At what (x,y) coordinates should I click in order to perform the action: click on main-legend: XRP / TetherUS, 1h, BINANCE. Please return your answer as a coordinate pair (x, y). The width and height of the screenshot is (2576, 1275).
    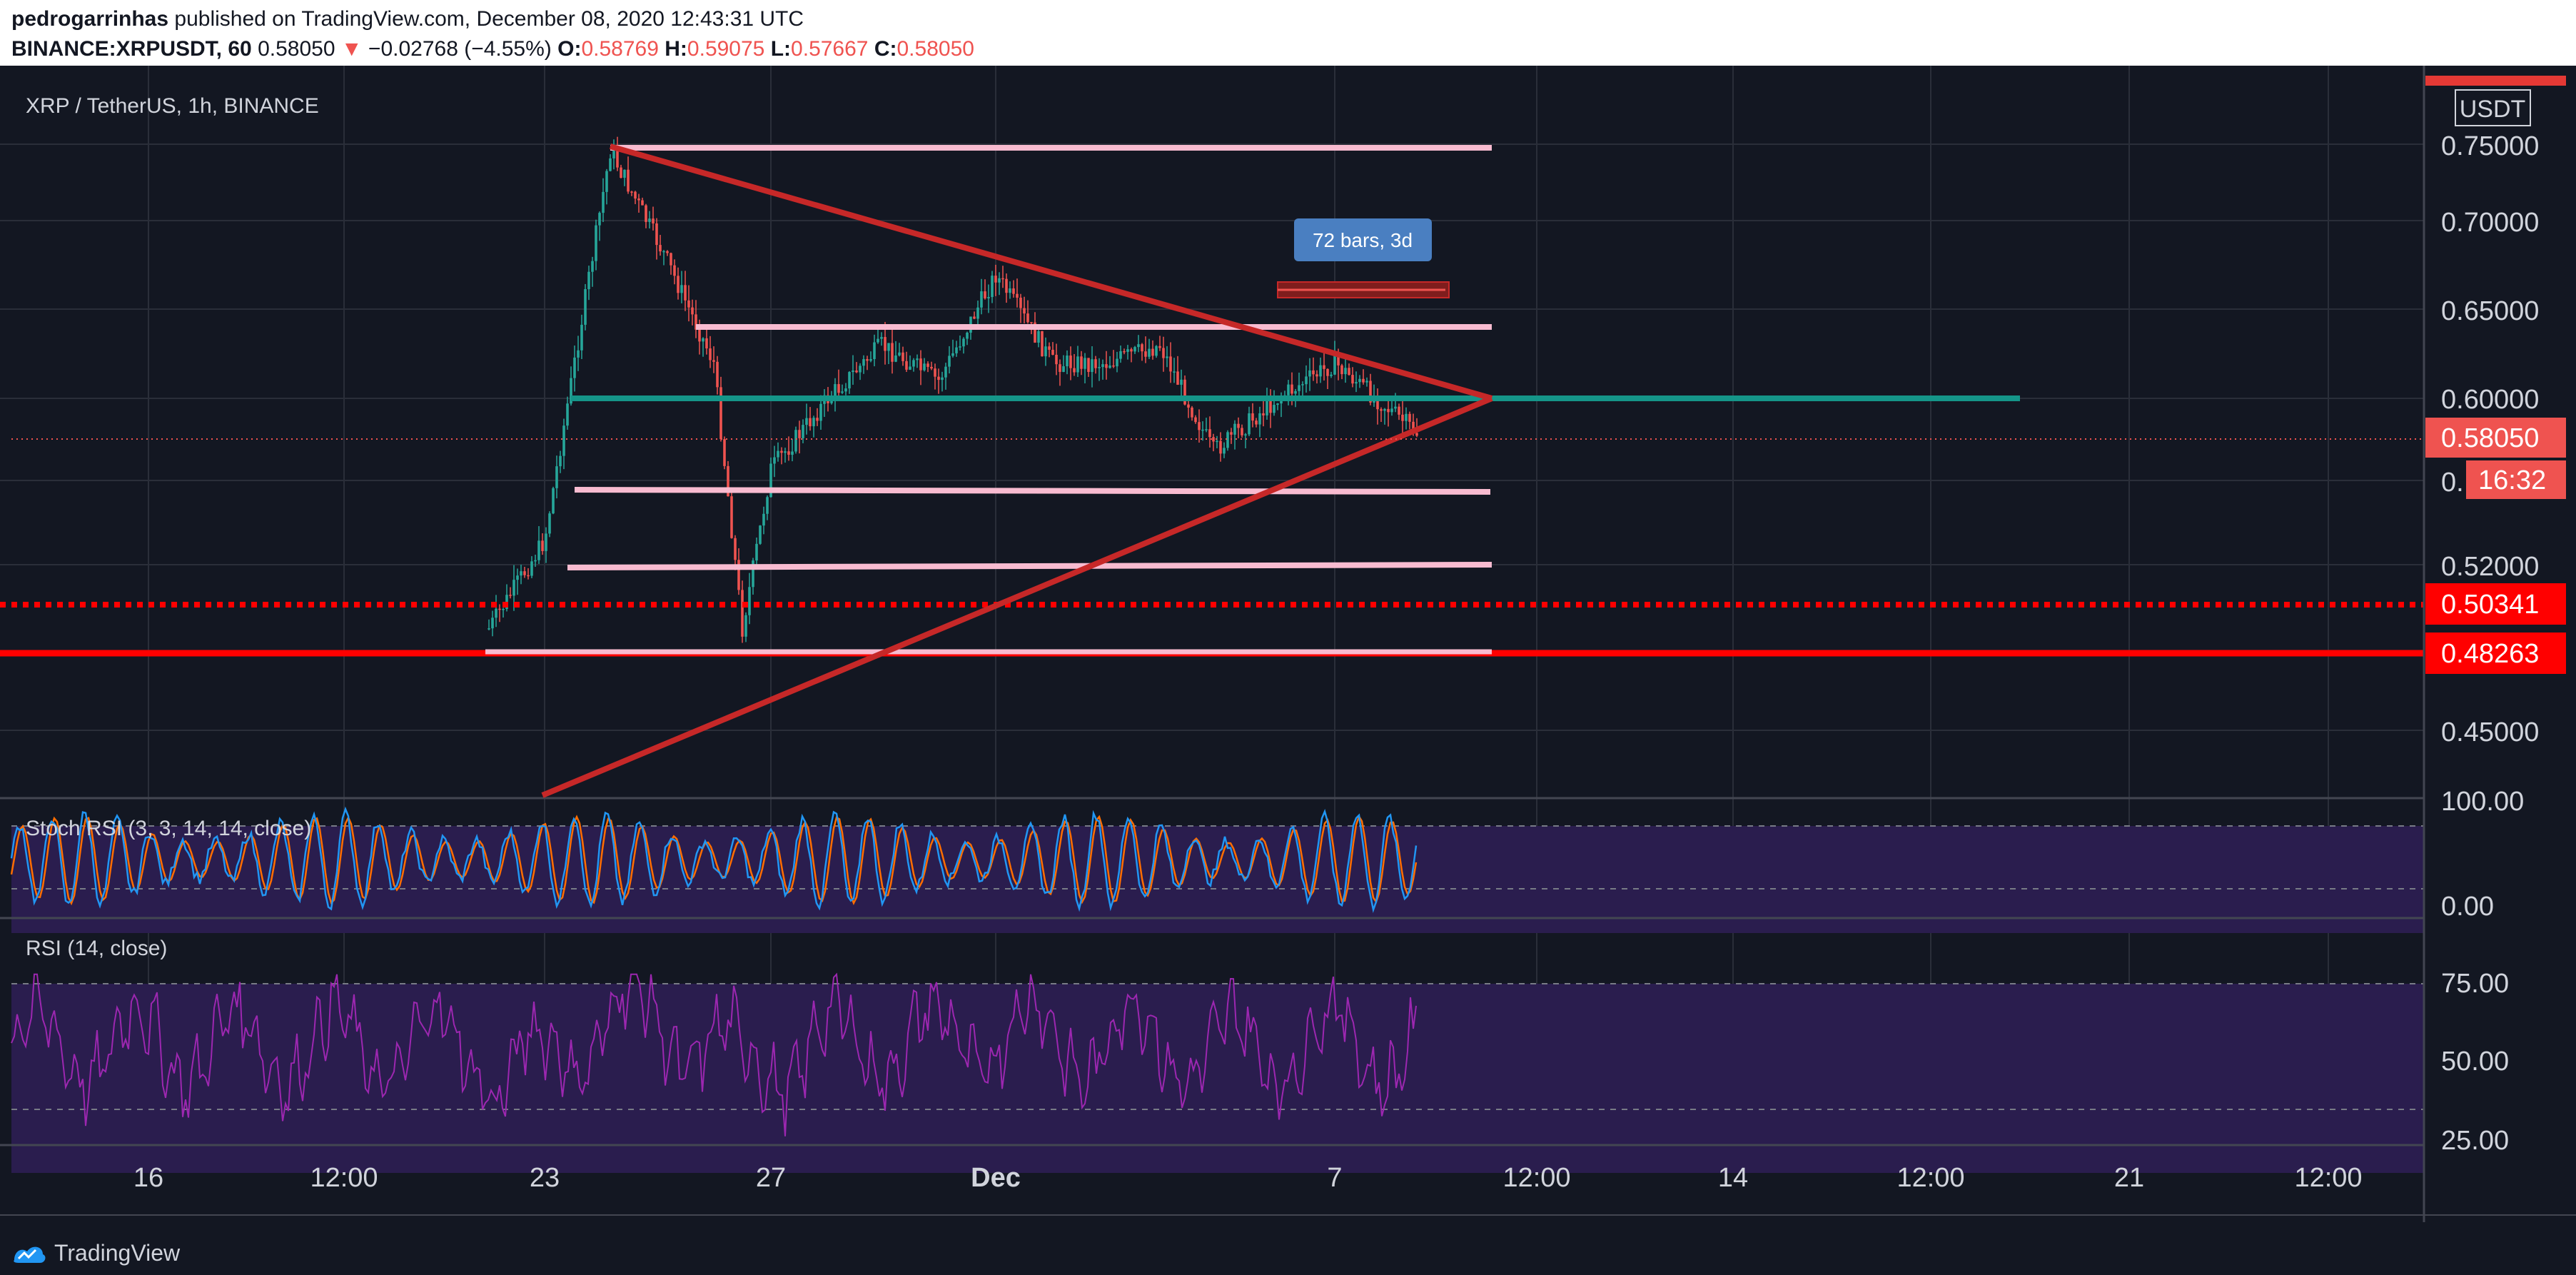
    Looking at the image, I should click on (172, 106).